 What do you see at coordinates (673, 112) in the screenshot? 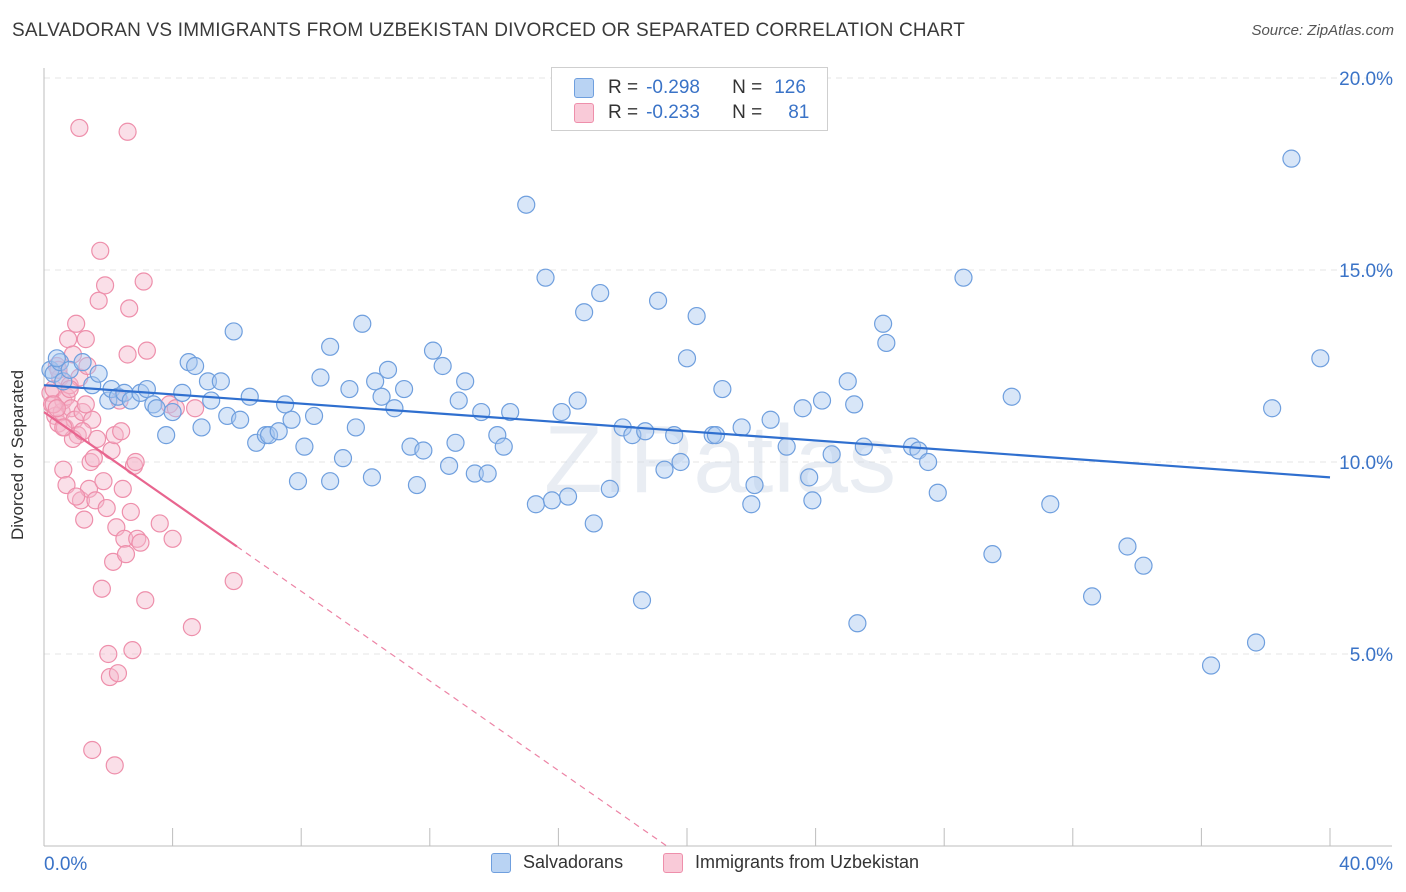
I see `legend-r-value: -0.233` at bounding box center [673, 112].